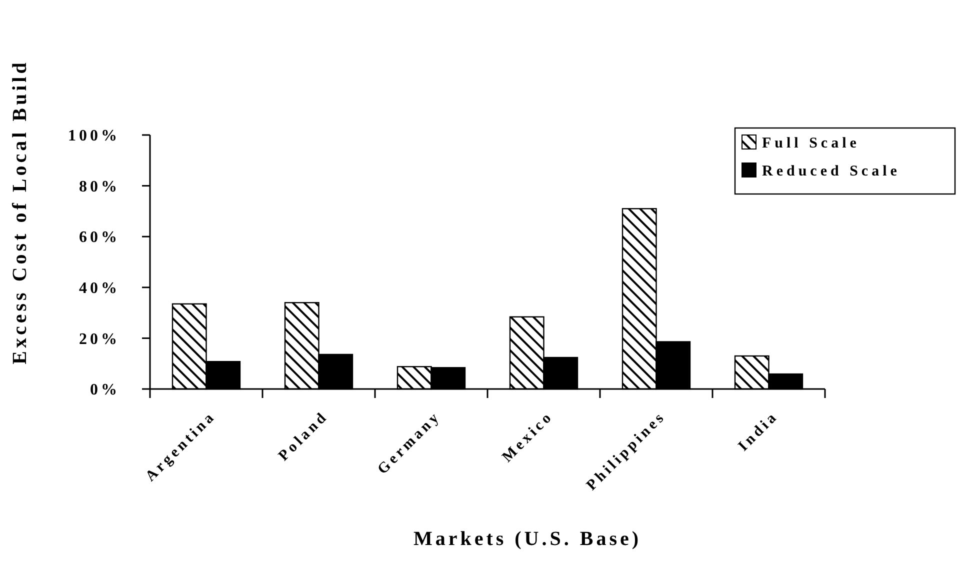  I want to click on y-tick-label: 0%, so click(105, 390).